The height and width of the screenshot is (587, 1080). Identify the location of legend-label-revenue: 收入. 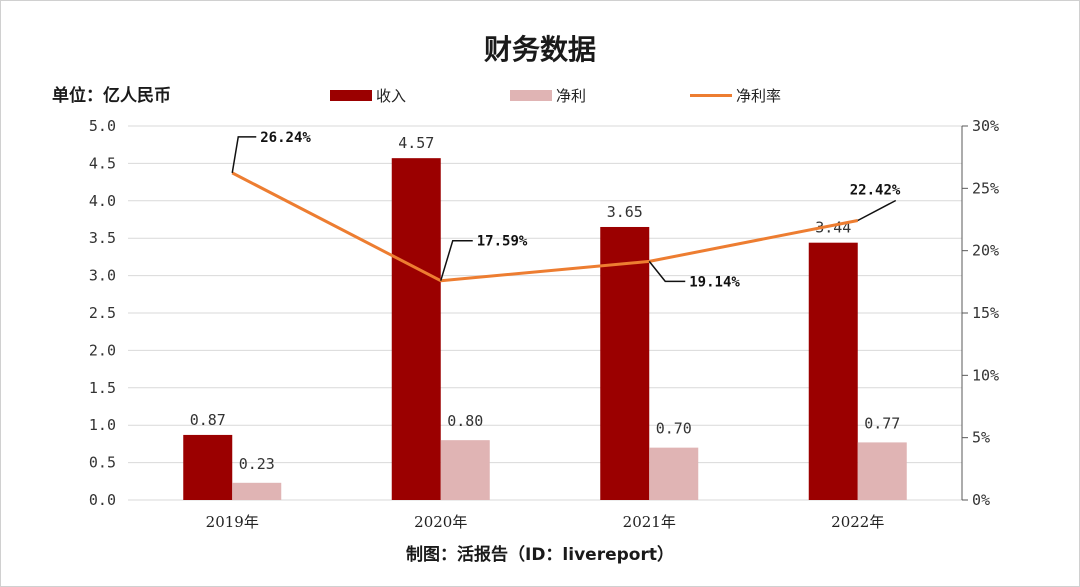
(391, 96).